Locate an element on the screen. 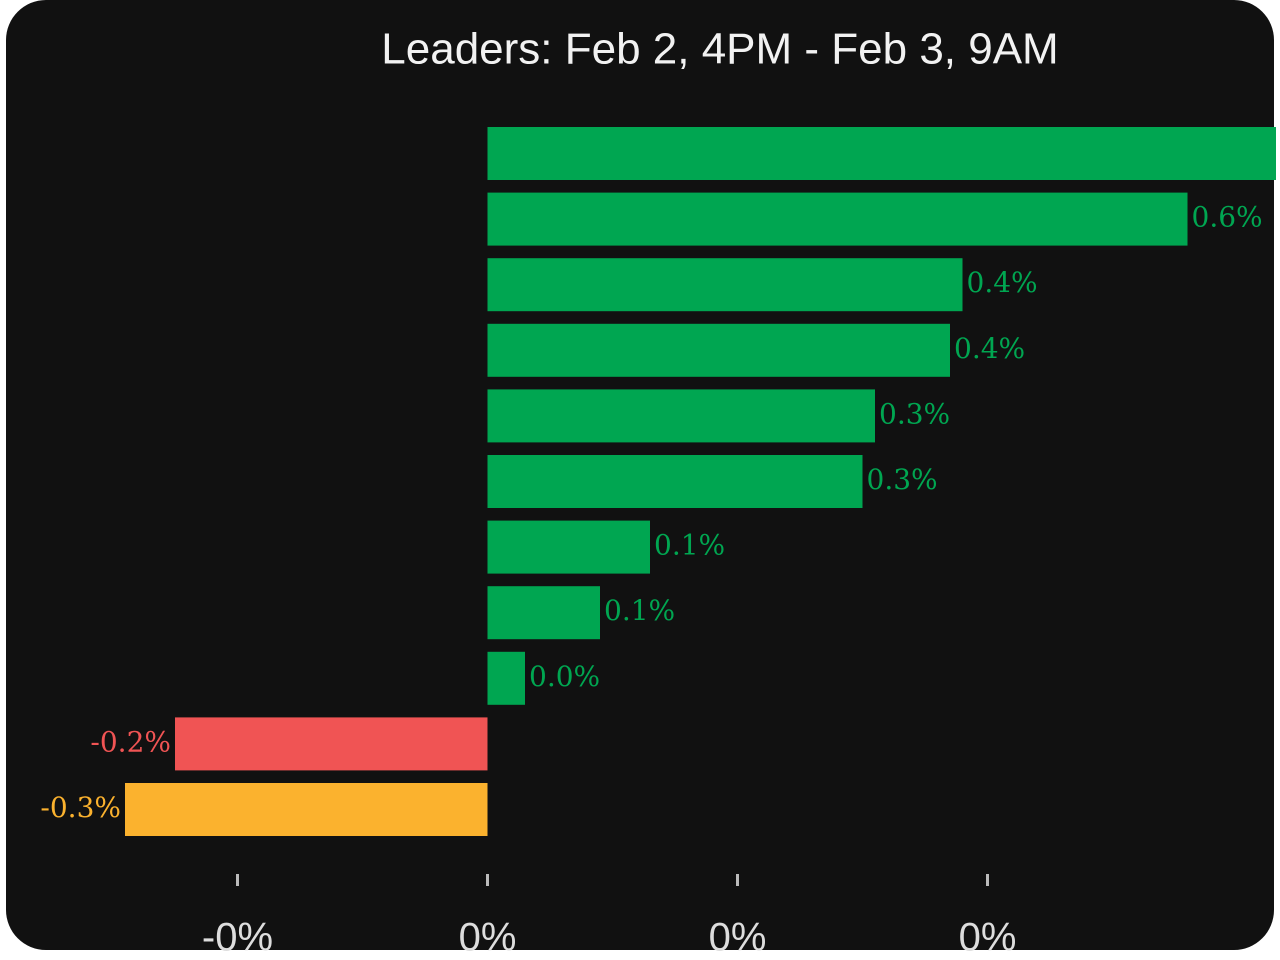 This screenshot has width=1280, height=960. value-label: -0.3% is located at coordinates (80, 807).